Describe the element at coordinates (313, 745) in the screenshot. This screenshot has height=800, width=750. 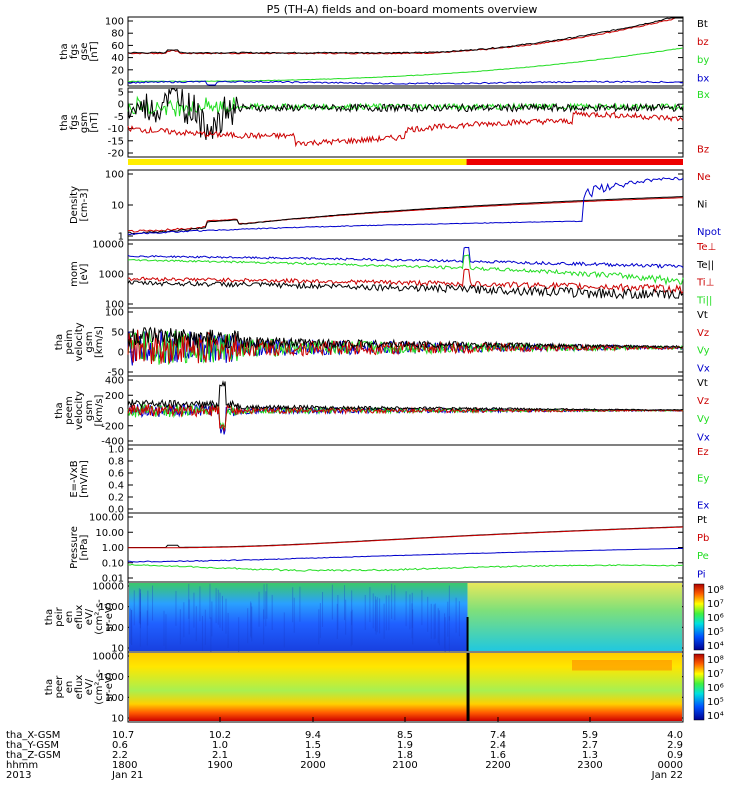
I see `footer-value: 1.5` at that location.